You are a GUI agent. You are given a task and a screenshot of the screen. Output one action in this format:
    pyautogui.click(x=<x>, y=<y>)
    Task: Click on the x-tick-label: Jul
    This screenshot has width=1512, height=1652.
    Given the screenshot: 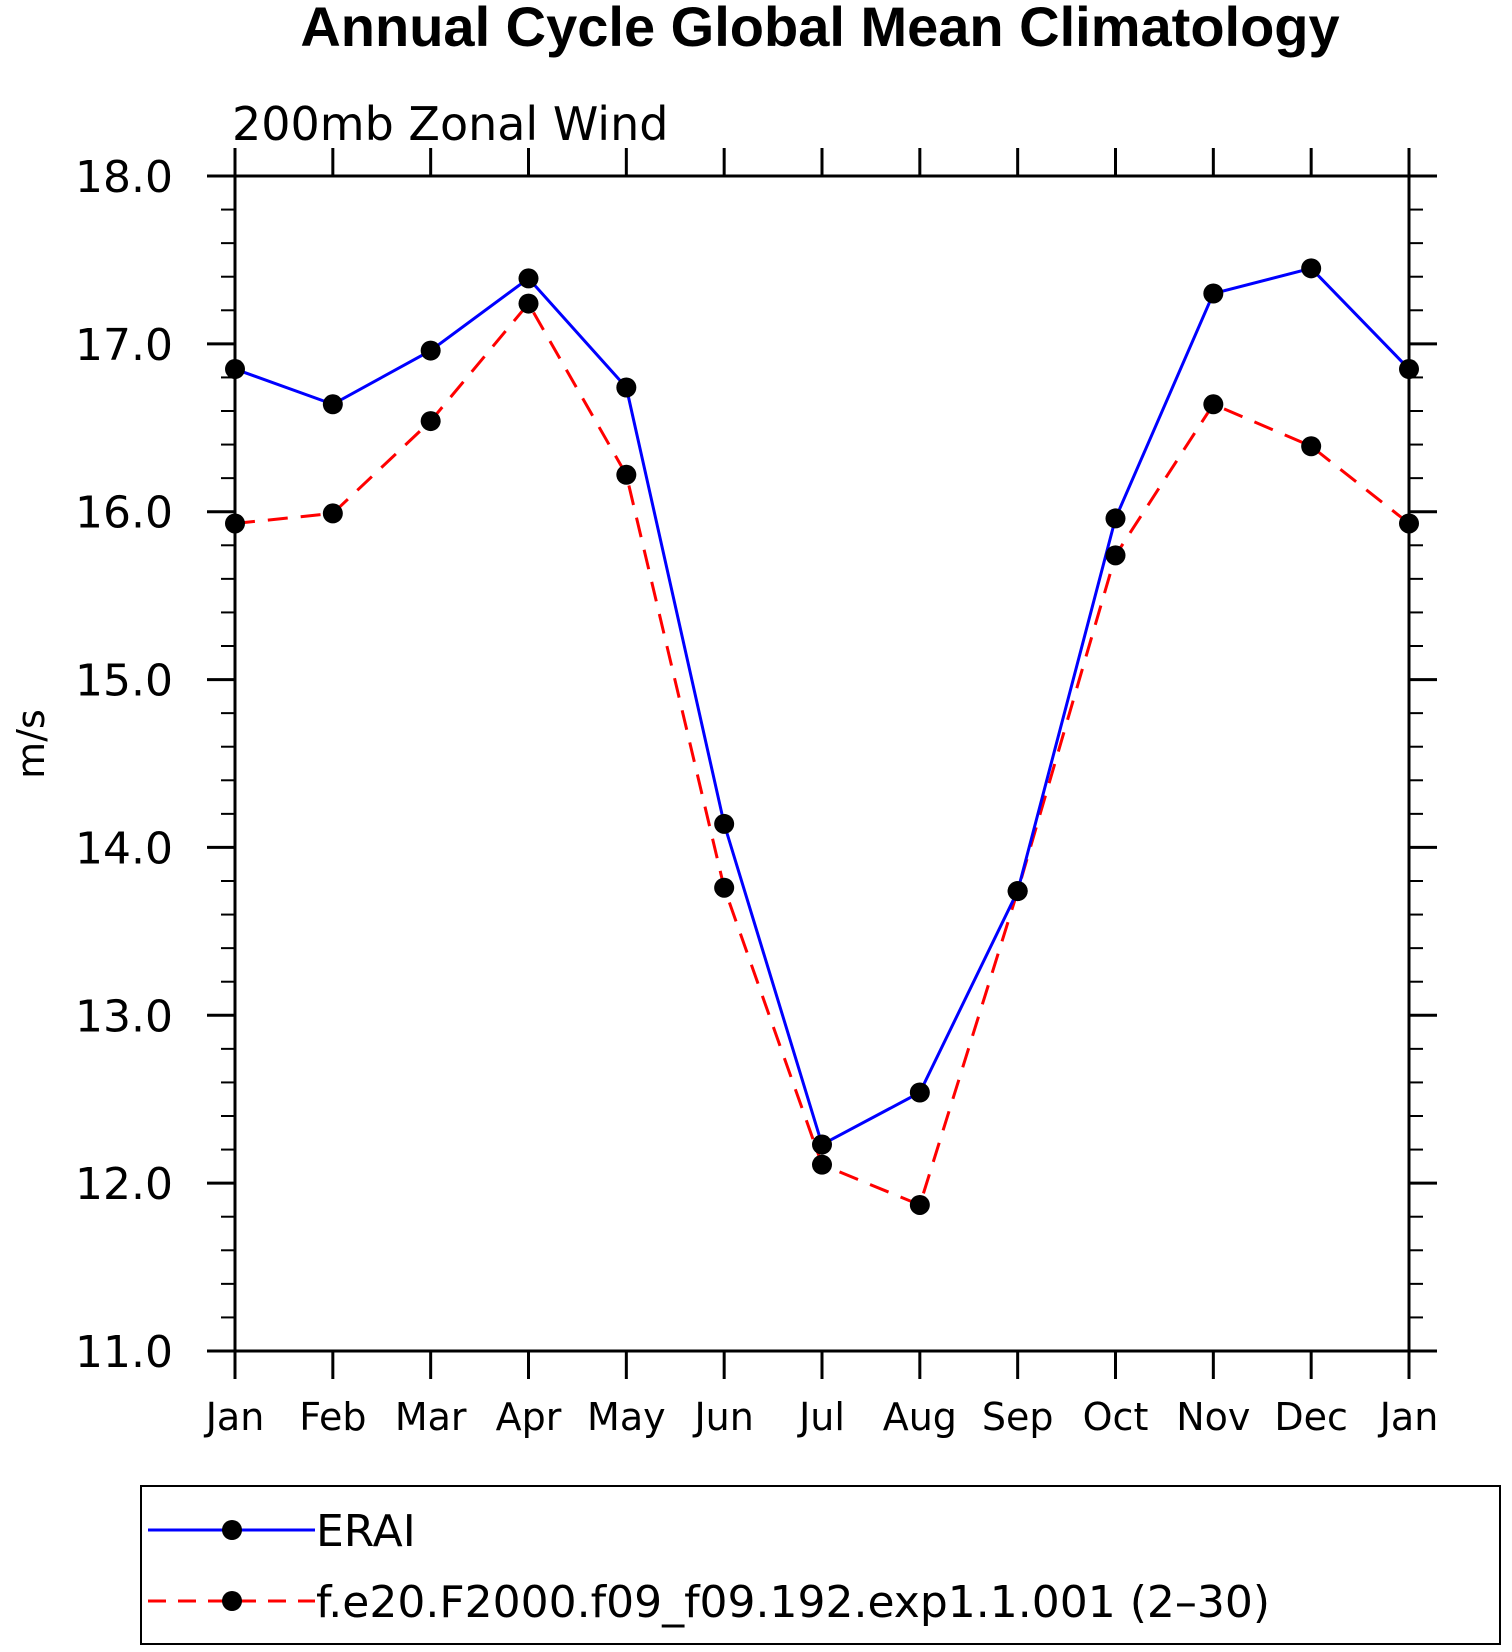 What is the action you would take?
    pyautogui.click(x=821, y=1417)
    